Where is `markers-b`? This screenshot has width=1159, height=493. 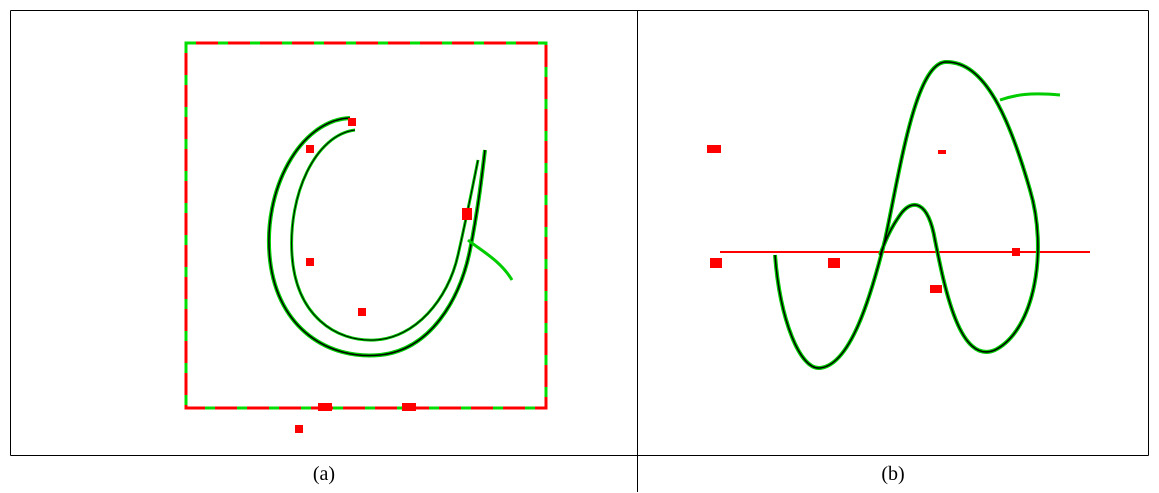
markers-b is located at coordinates (863, 219).